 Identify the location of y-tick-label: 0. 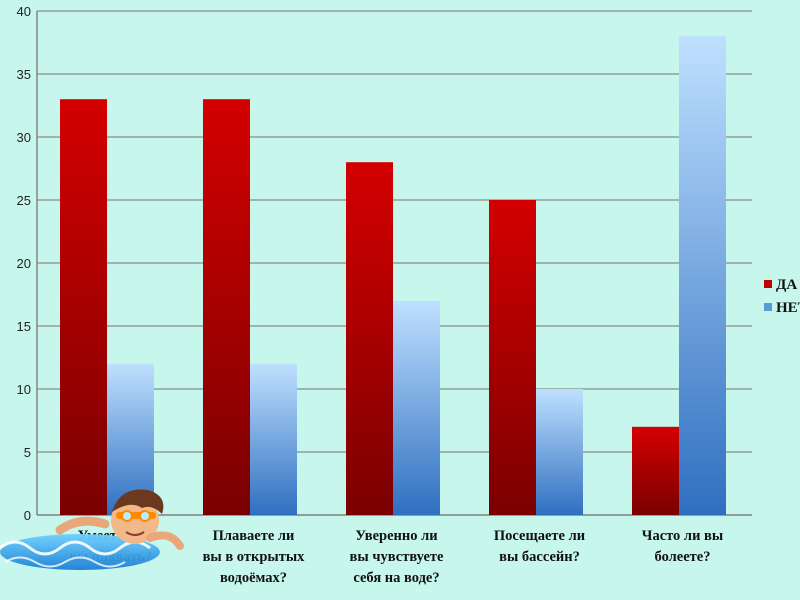
(27, 515).